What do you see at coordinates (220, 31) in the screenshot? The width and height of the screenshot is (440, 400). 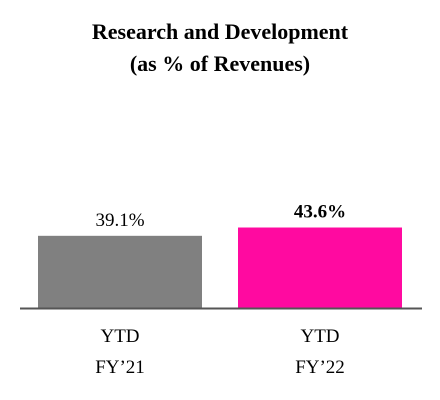 I see `chart-title: Research and Development` at bounding box center [220, 31].